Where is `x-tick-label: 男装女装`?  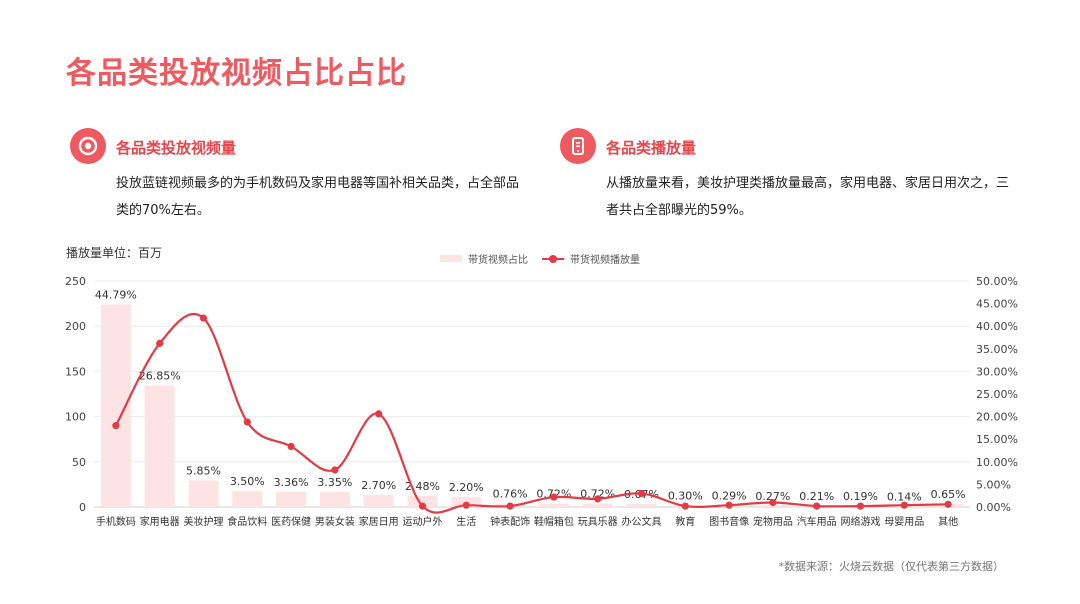 x-tick-label: 男装女装 is located at coordinates (335, 521).